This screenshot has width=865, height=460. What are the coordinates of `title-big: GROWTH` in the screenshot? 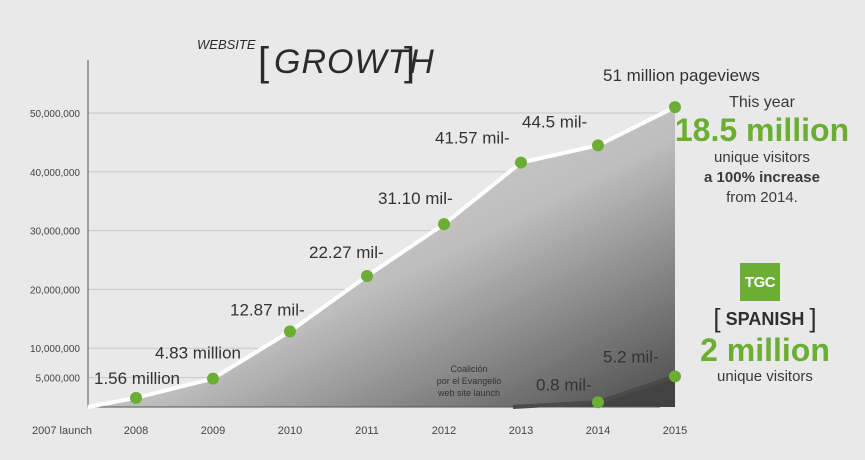 It's located at (354, 62).